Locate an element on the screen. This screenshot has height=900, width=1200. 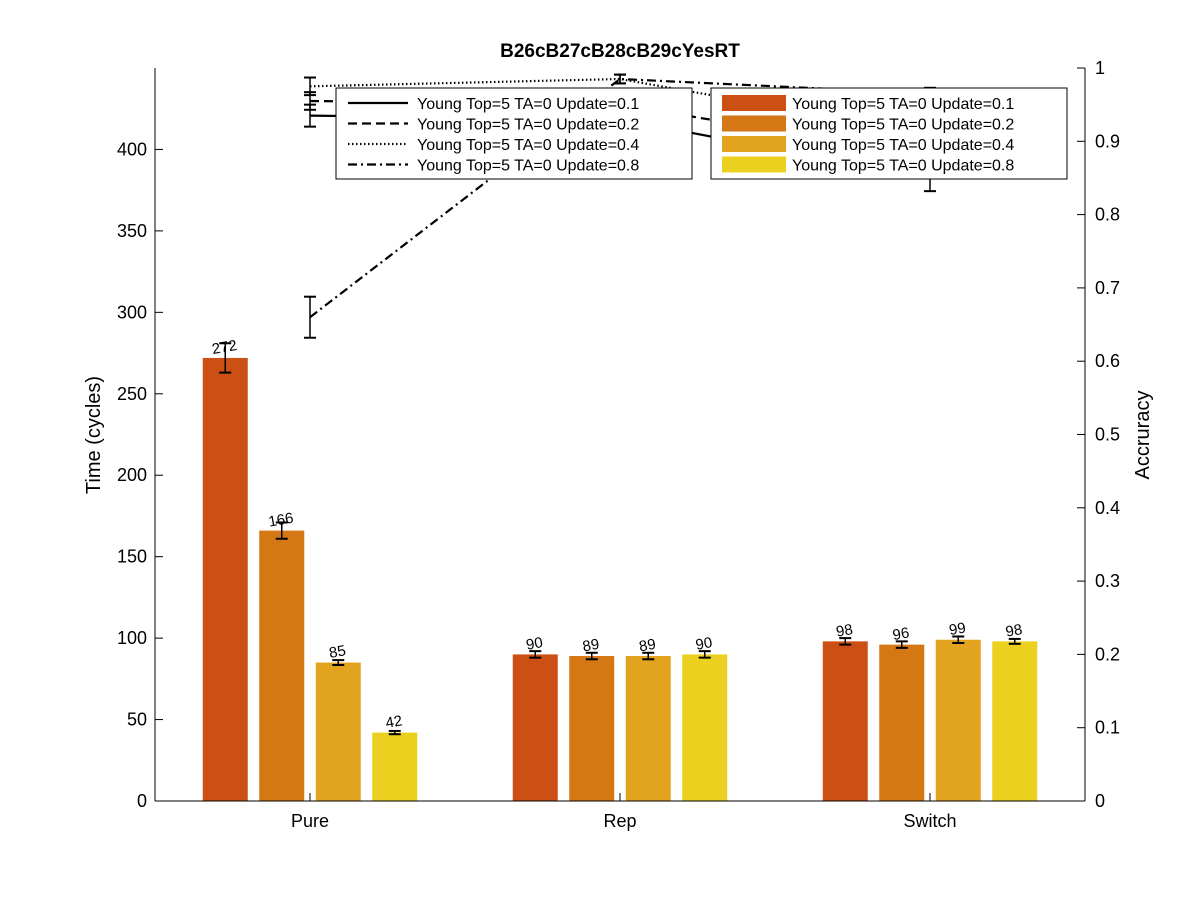
y-tick-label: 250 is located at coordinates (132, 394).